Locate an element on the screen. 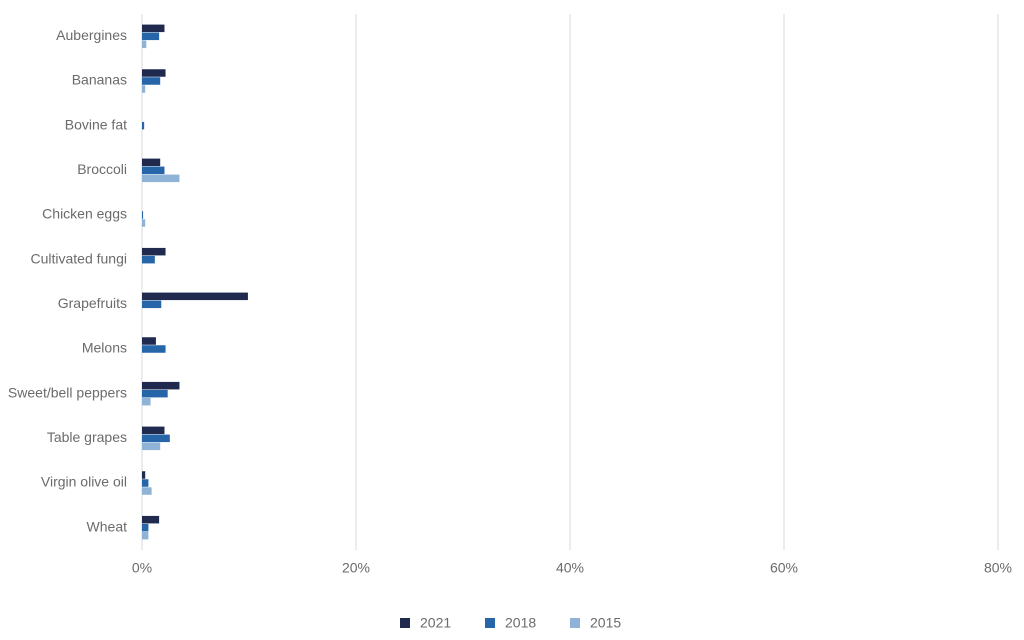  y-tick-label: Virgin olive oil is located at coordinates (84, 482).